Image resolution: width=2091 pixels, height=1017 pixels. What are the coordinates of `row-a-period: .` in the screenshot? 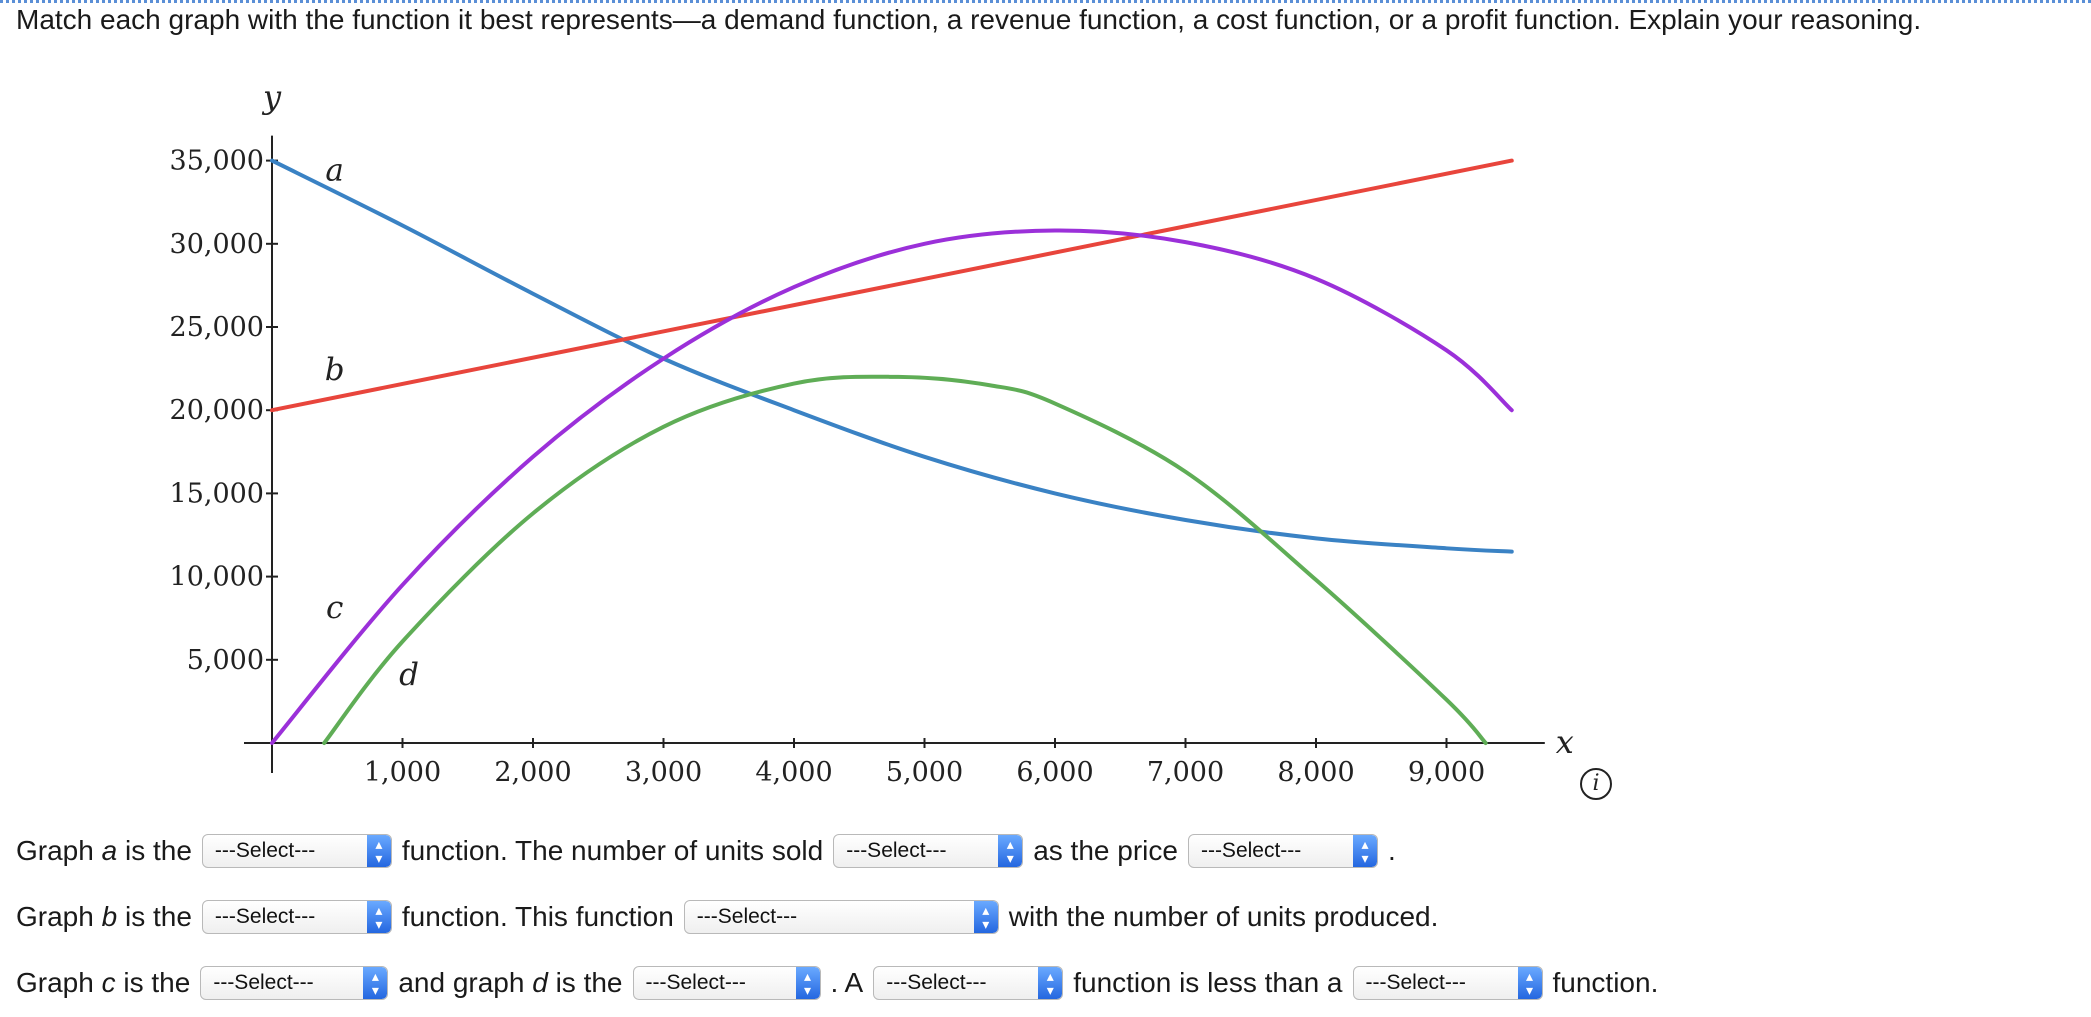 It's located at (1391, 850).